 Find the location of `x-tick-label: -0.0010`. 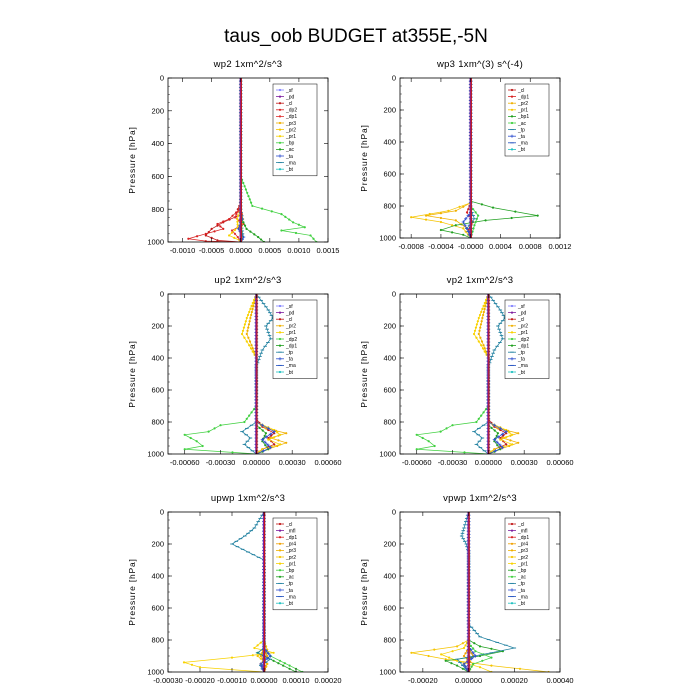

x-tick-label: -0.0010 is located at coordinates (182, 250).